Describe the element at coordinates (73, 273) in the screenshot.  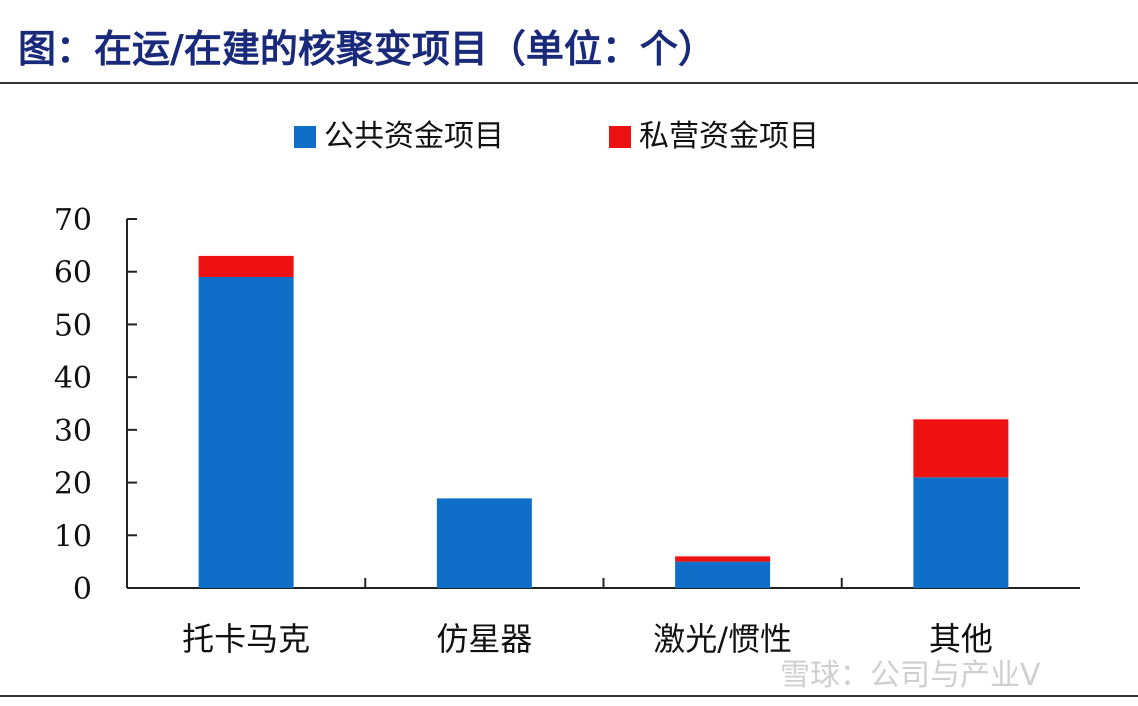
I see `y-tick-label: 60` at that location.